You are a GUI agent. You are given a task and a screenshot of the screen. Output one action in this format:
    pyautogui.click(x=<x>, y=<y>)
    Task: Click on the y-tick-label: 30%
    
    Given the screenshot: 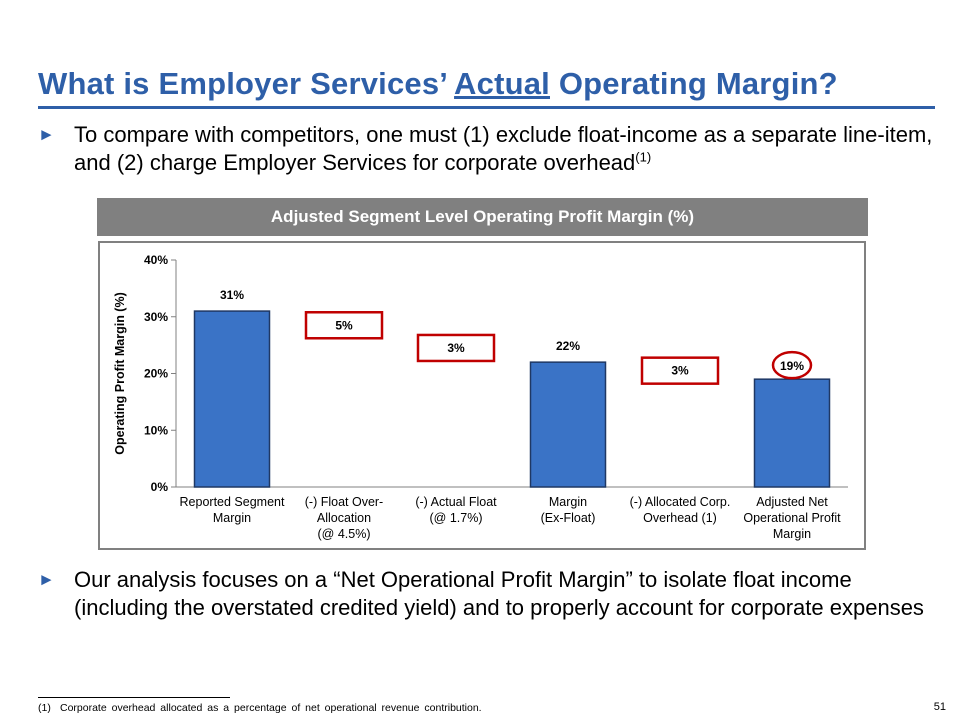 What is the action you would take?
    pyautogui.click(x=156, y=317)
    